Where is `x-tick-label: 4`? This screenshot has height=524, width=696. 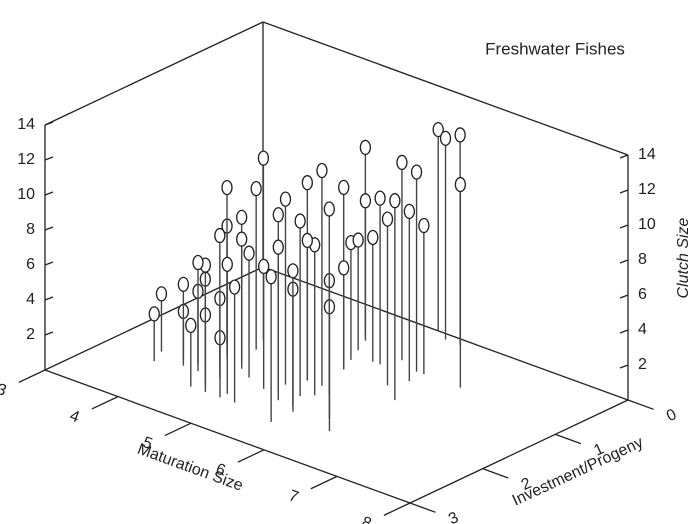
x-tick-label: 4 is located at coordinates (74, 416).